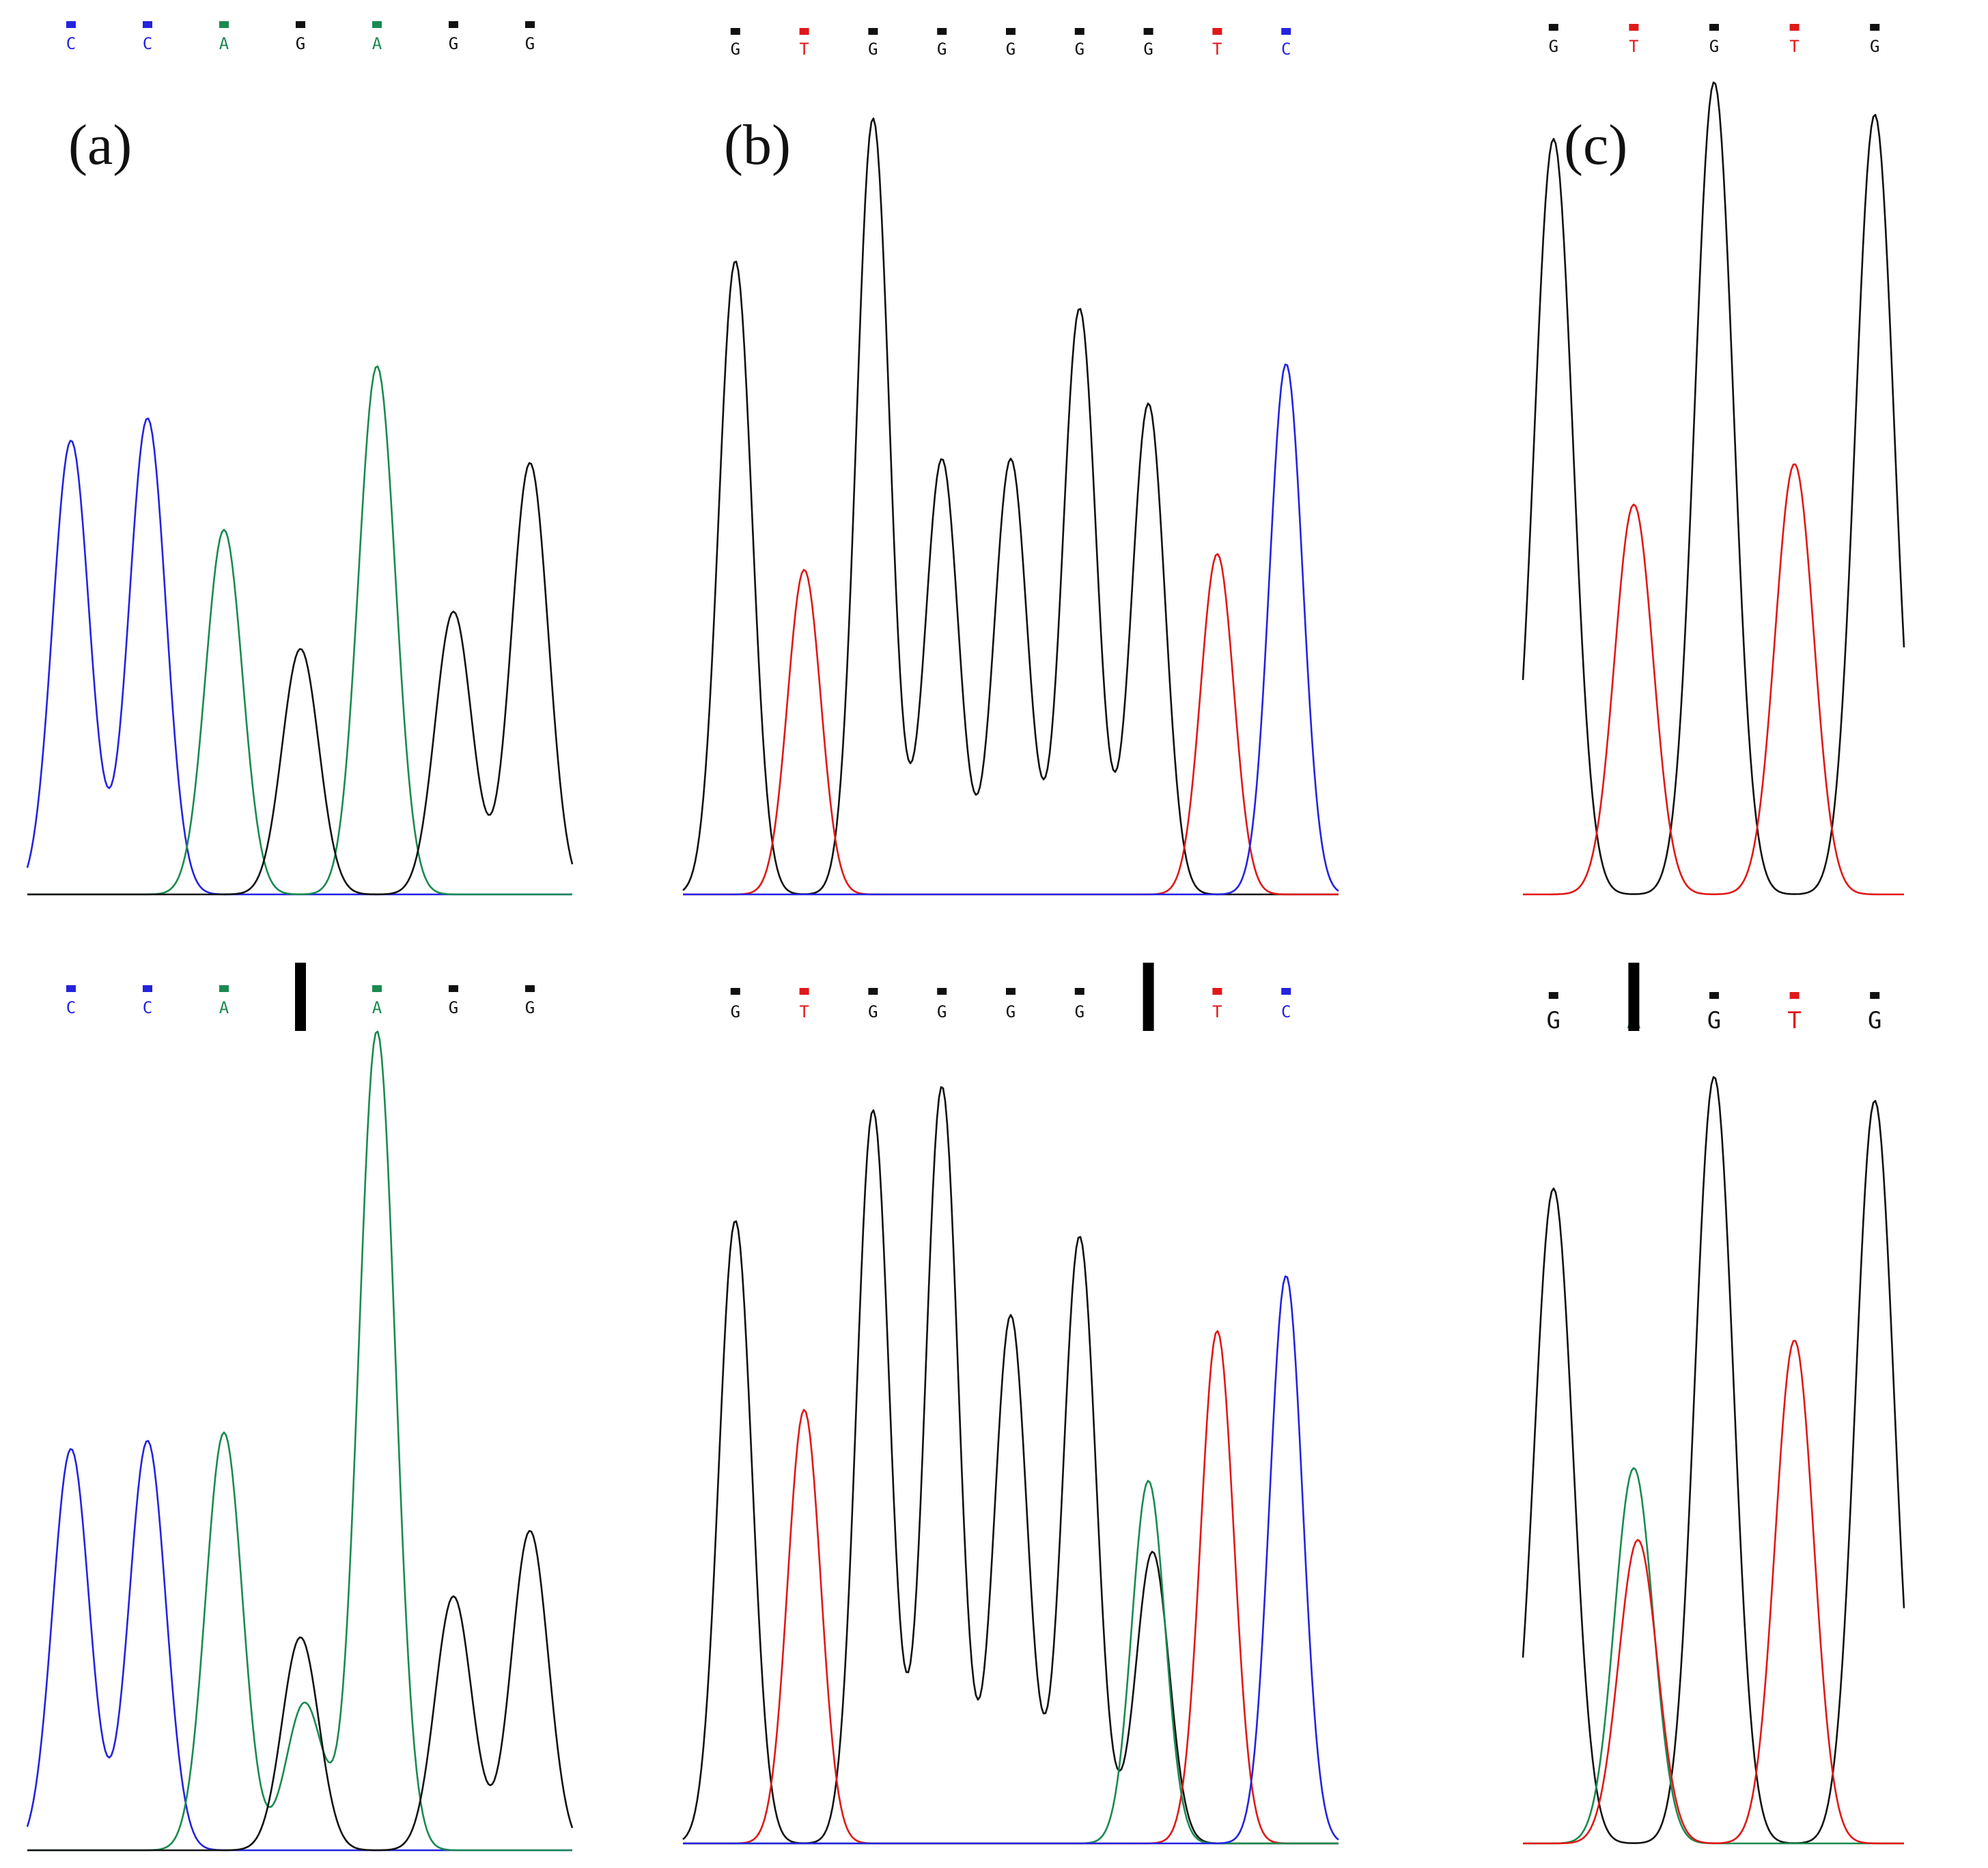 Image resolution: width=1988 pixels, height=1868 pixels. I want to click on chromatogram-svg: C C A G A G G (a), so click(300, 458).